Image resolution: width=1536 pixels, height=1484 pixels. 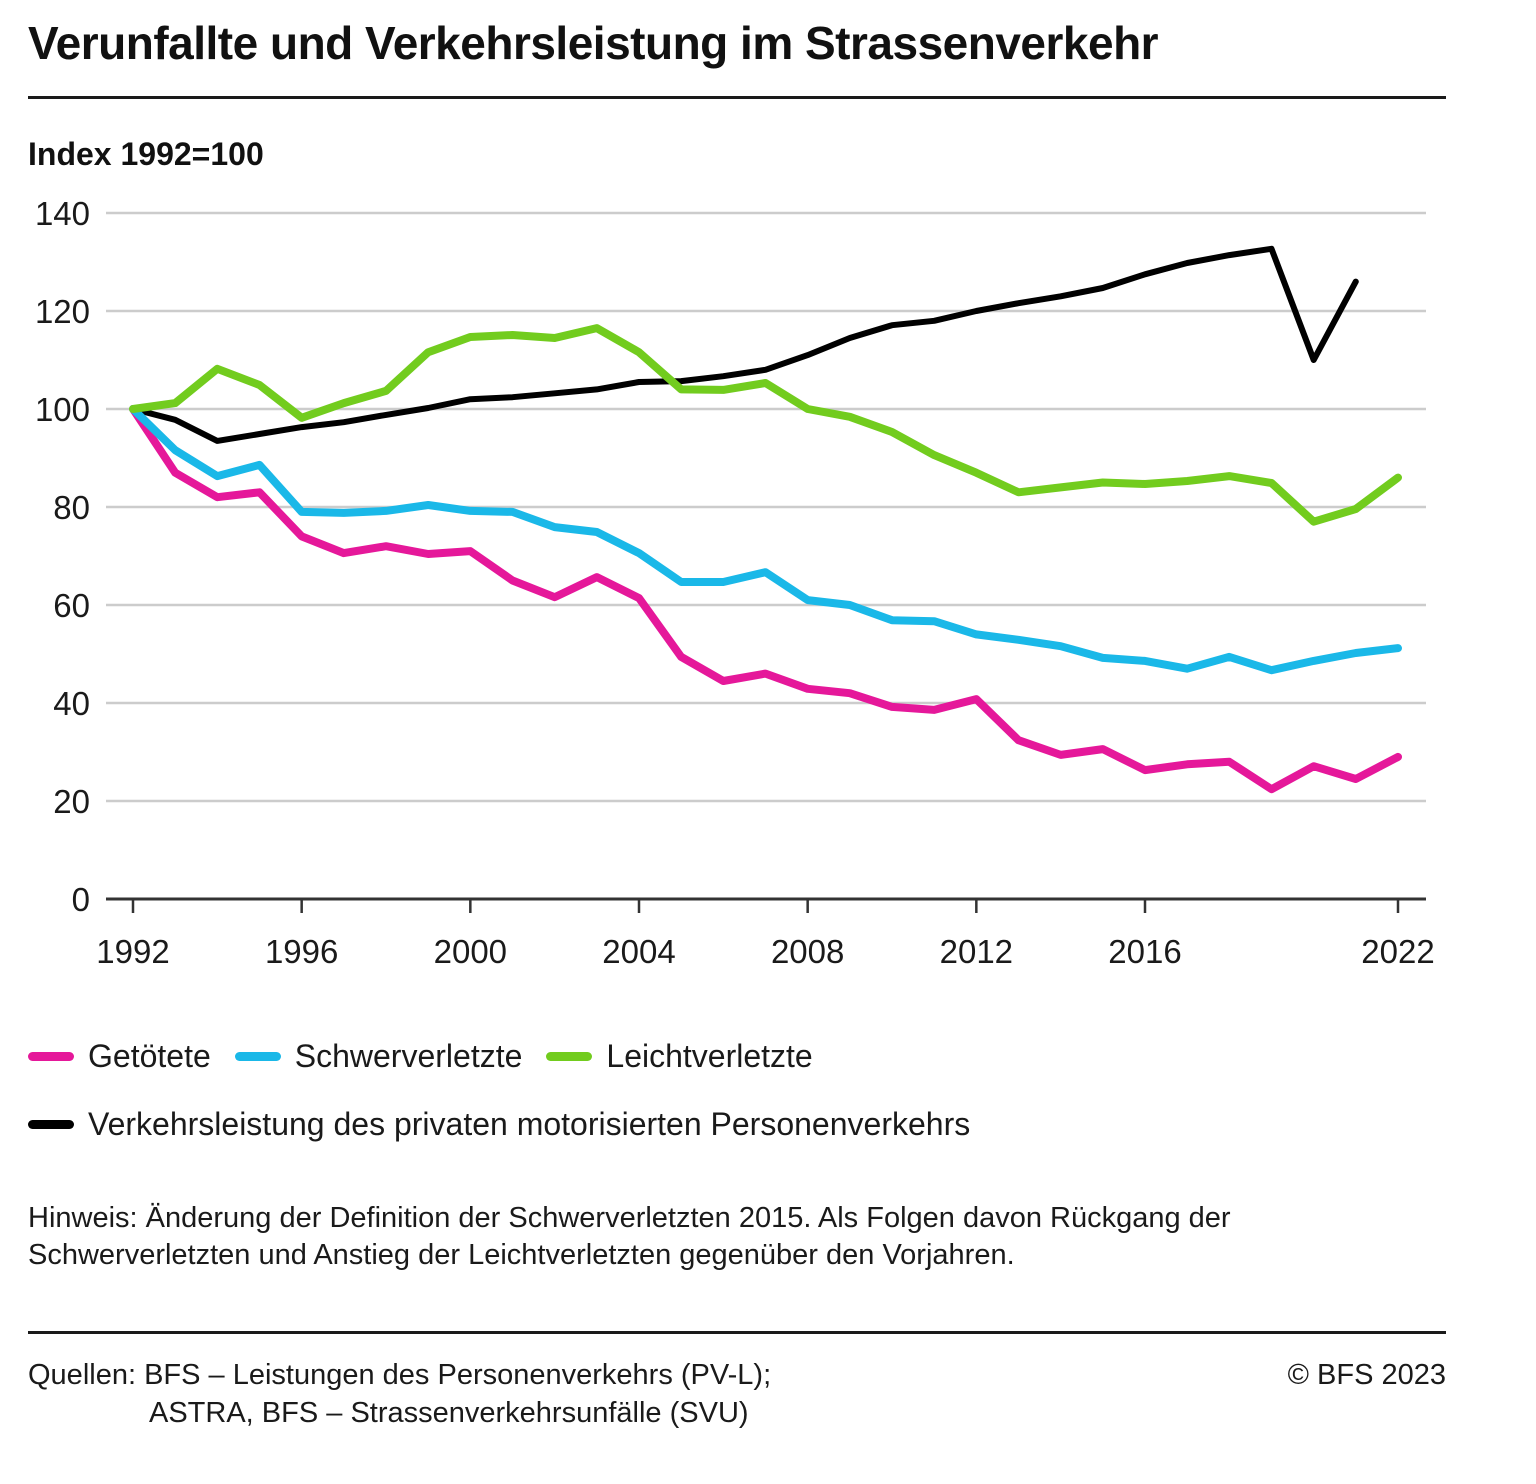 I want to click on legend-swatch-leichtverletzte, so click(x=569, y=1056).